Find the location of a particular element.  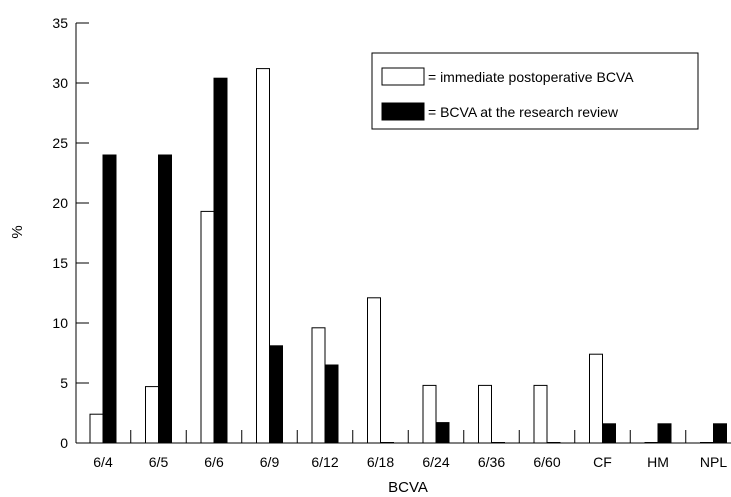

legend-swatch-research is located at coordinates (403, 111).